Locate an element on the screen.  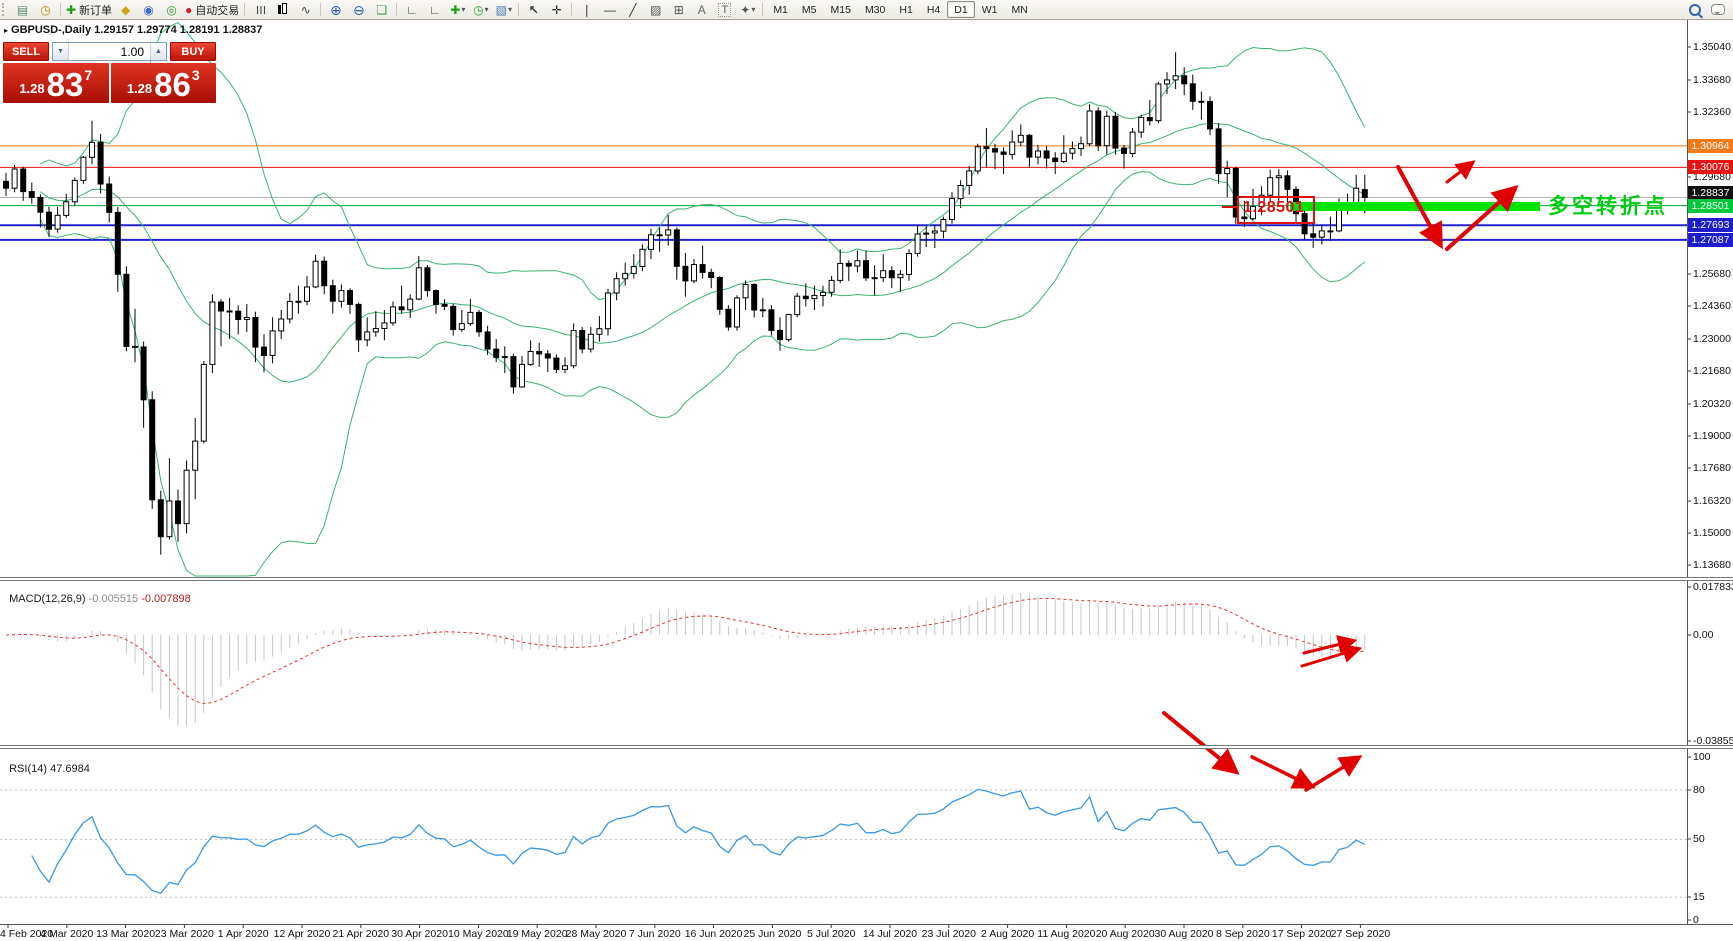
channel-tool-button: ▨ is located at coordinates (655, 9).